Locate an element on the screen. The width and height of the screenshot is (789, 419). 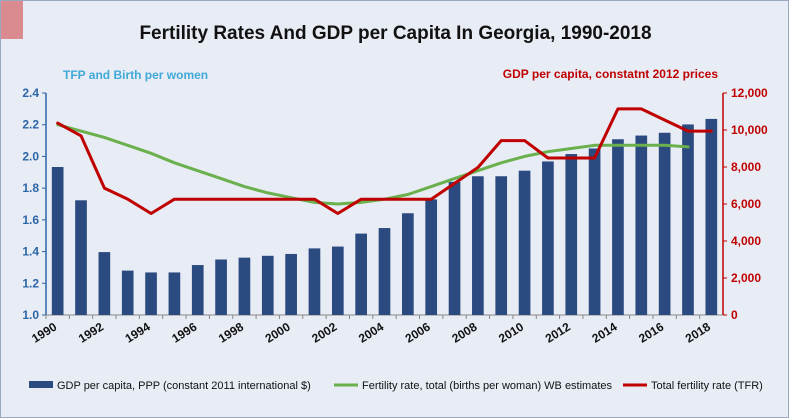
left-tick-label: 1.8 is located at coordinates (30, 188).